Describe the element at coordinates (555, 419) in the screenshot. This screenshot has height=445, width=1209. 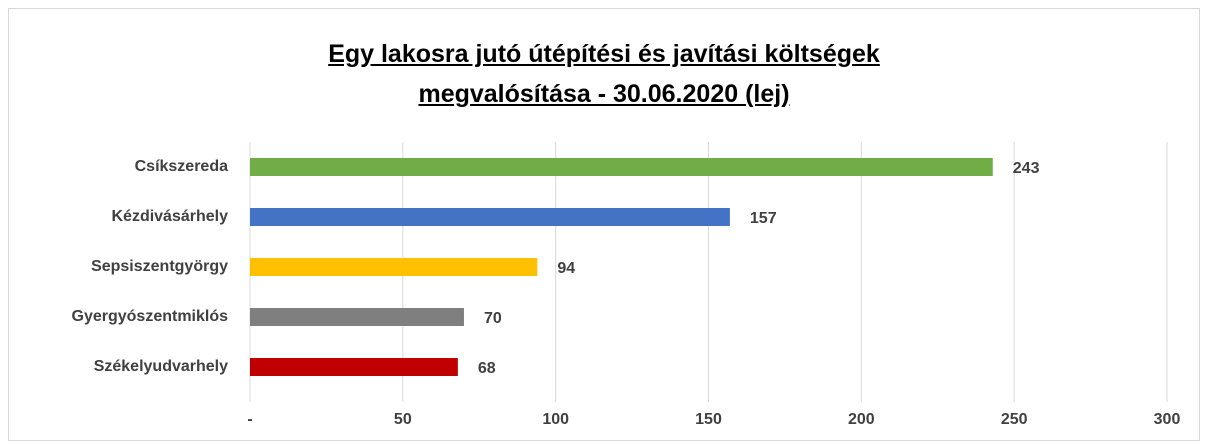
I see `x-tick-label: 100` at that location.